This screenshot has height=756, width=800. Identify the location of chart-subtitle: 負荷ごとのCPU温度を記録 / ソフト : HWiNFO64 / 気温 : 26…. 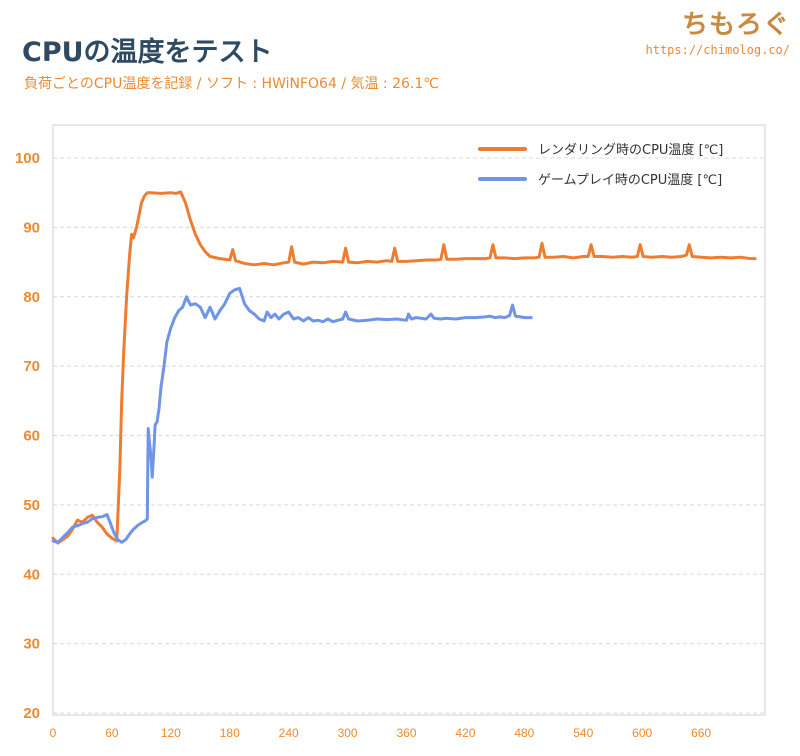
(231, 84).